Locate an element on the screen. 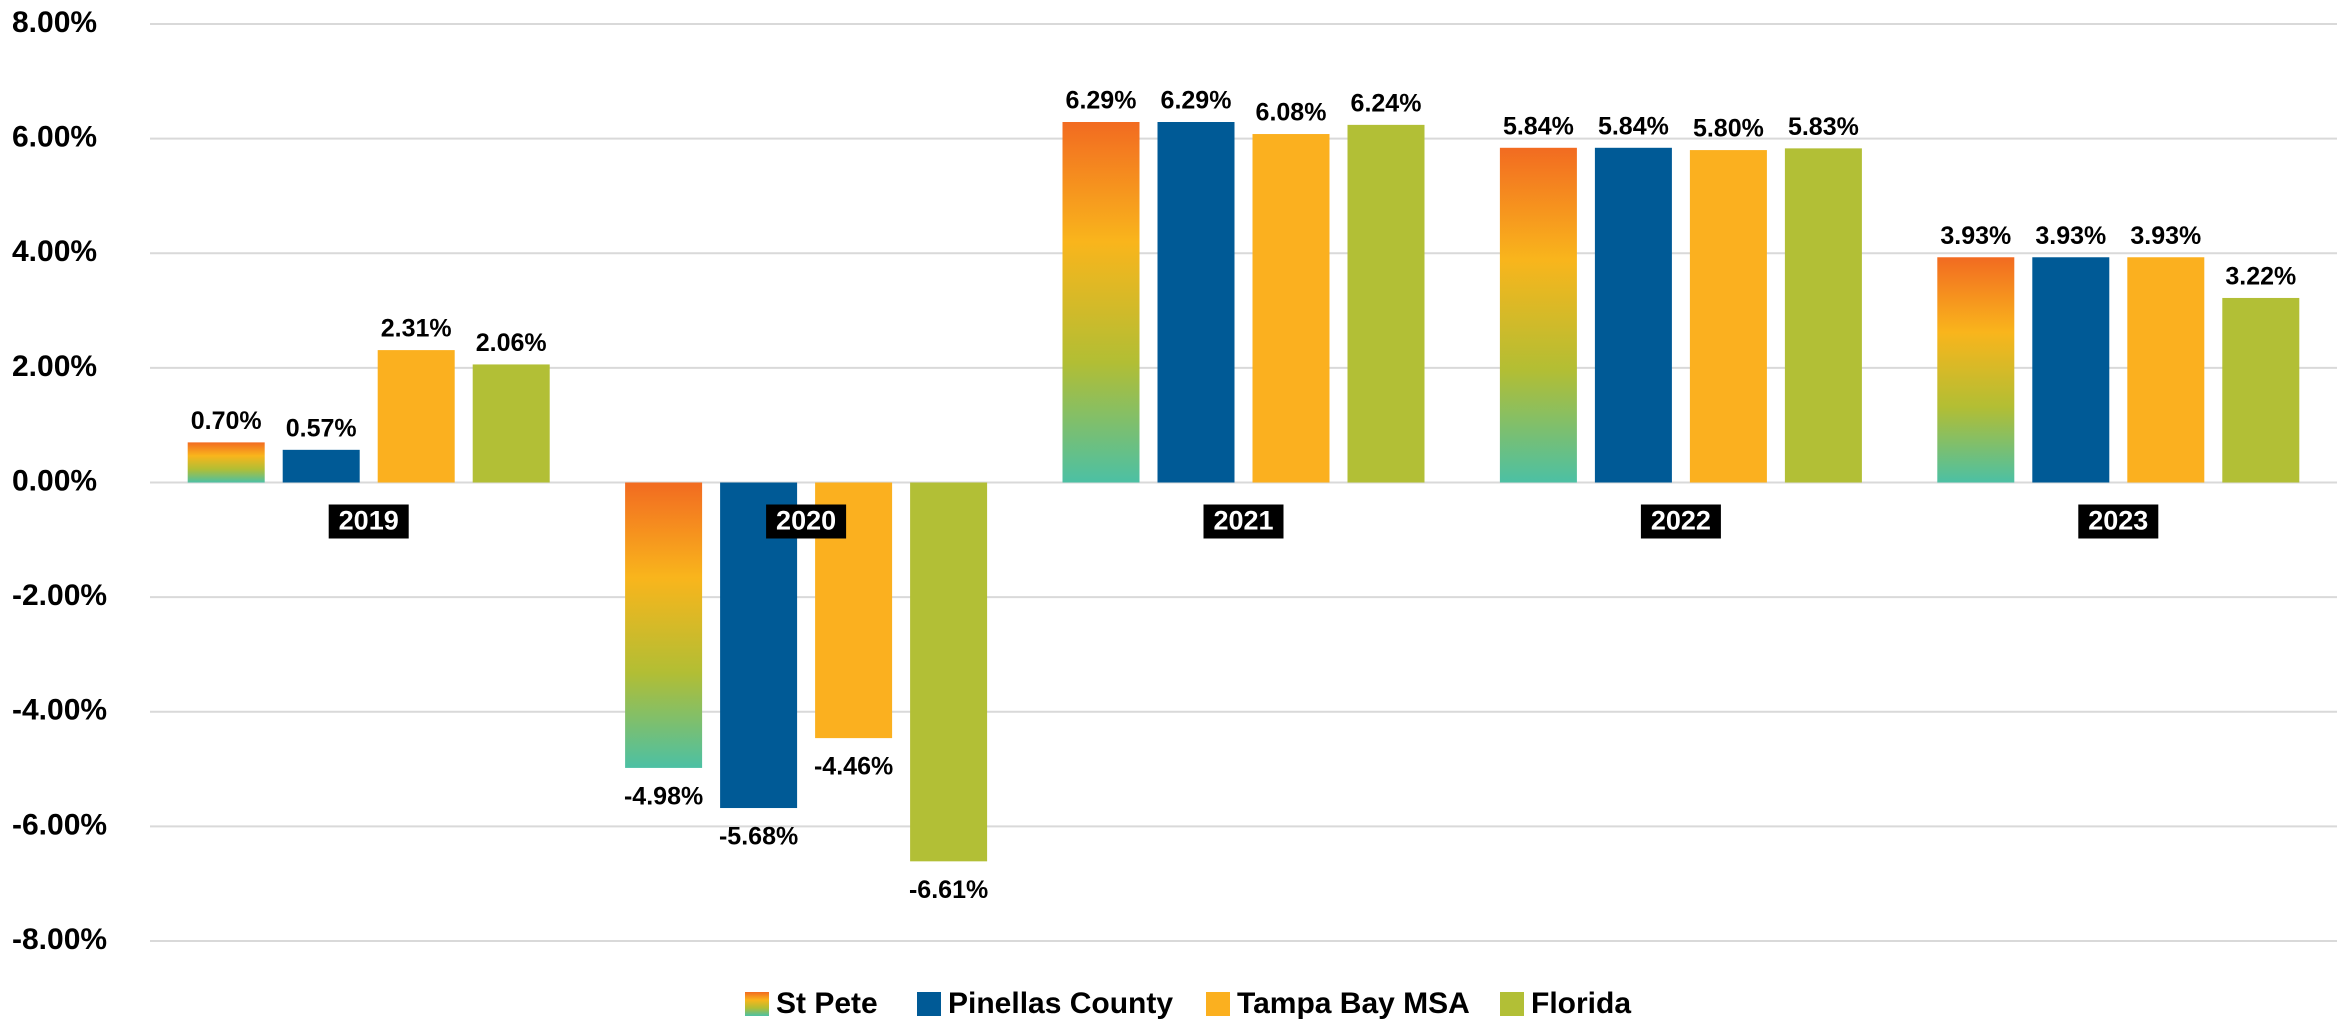 The height and width of the screenshot is (1023, 2349). y-tick-label: 0.00% is located at coordinates (54, 480).